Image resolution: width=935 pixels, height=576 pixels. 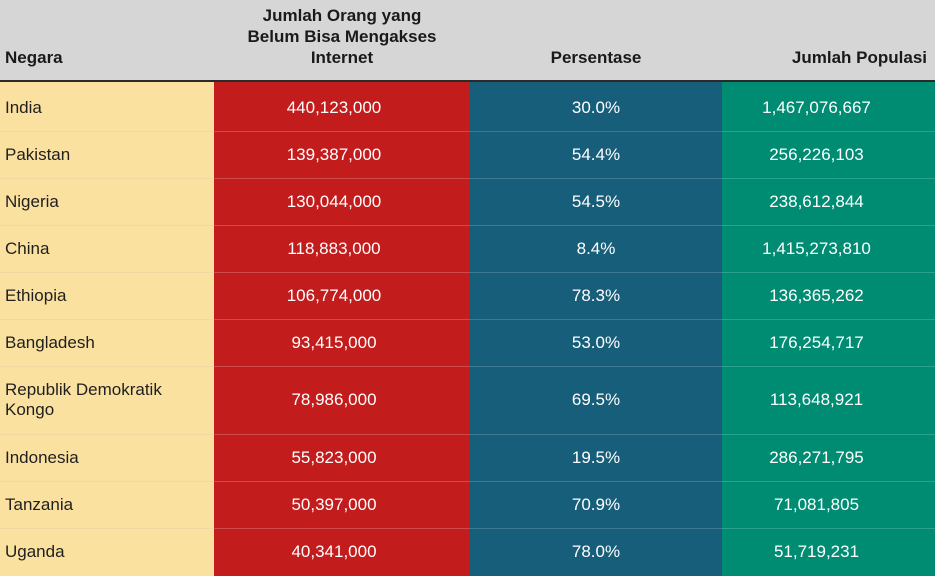 What do you see at coordinates (816, 551) in the screenshot?
I see `population-cell: 51,719,231` at bounding box center [816, 551].